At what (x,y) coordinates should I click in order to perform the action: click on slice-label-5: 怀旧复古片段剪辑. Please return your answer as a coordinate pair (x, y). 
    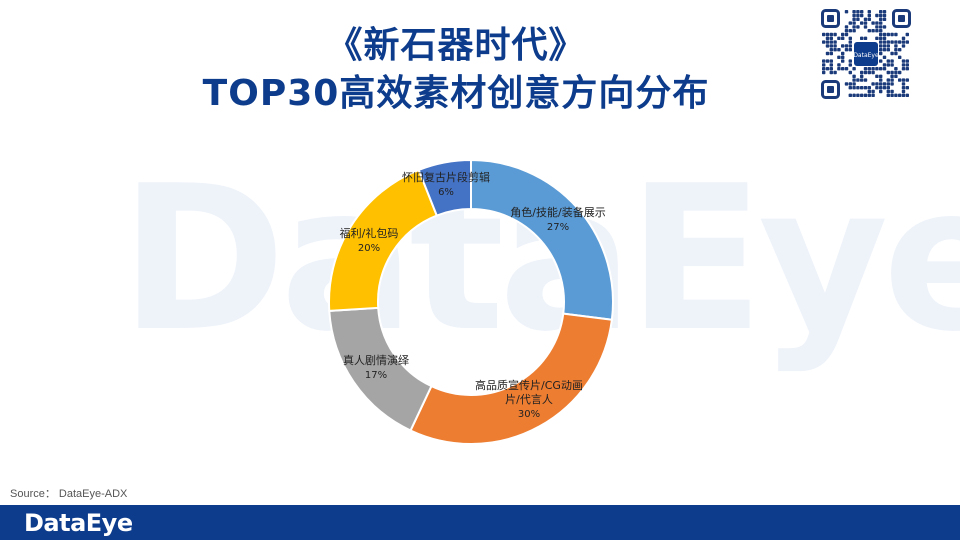
    Looking at the image, I should click on (446, 177).